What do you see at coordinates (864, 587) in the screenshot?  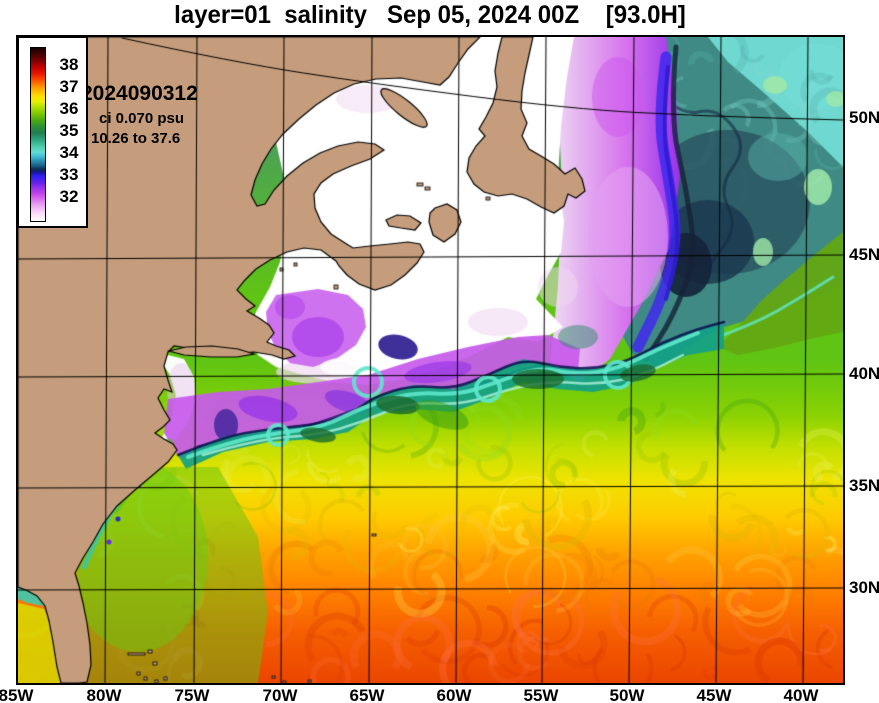 I see `lat-tick-label: 30N` at bounding box center [864, 587].